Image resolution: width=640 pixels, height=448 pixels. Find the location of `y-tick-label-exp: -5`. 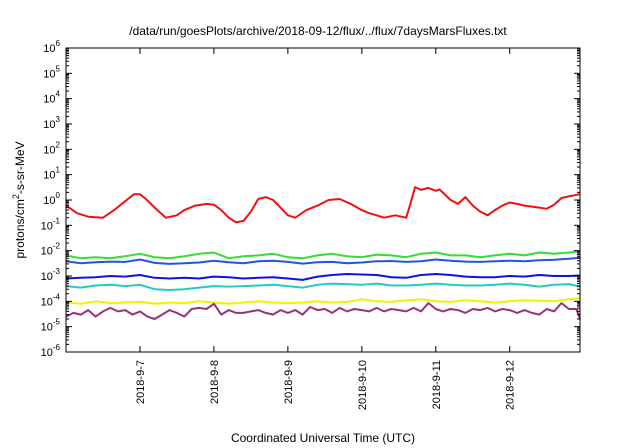

y-tick-label-exp: -5 is located at coordinates (57, 322).